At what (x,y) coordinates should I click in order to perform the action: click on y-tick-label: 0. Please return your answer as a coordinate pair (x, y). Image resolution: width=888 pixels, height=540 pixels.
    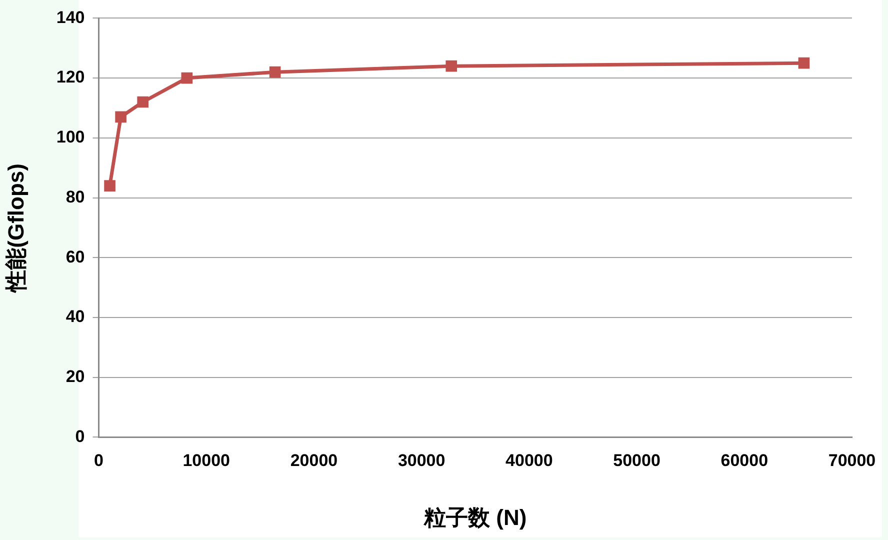
    Looking at the image, I should click on (80, 436).